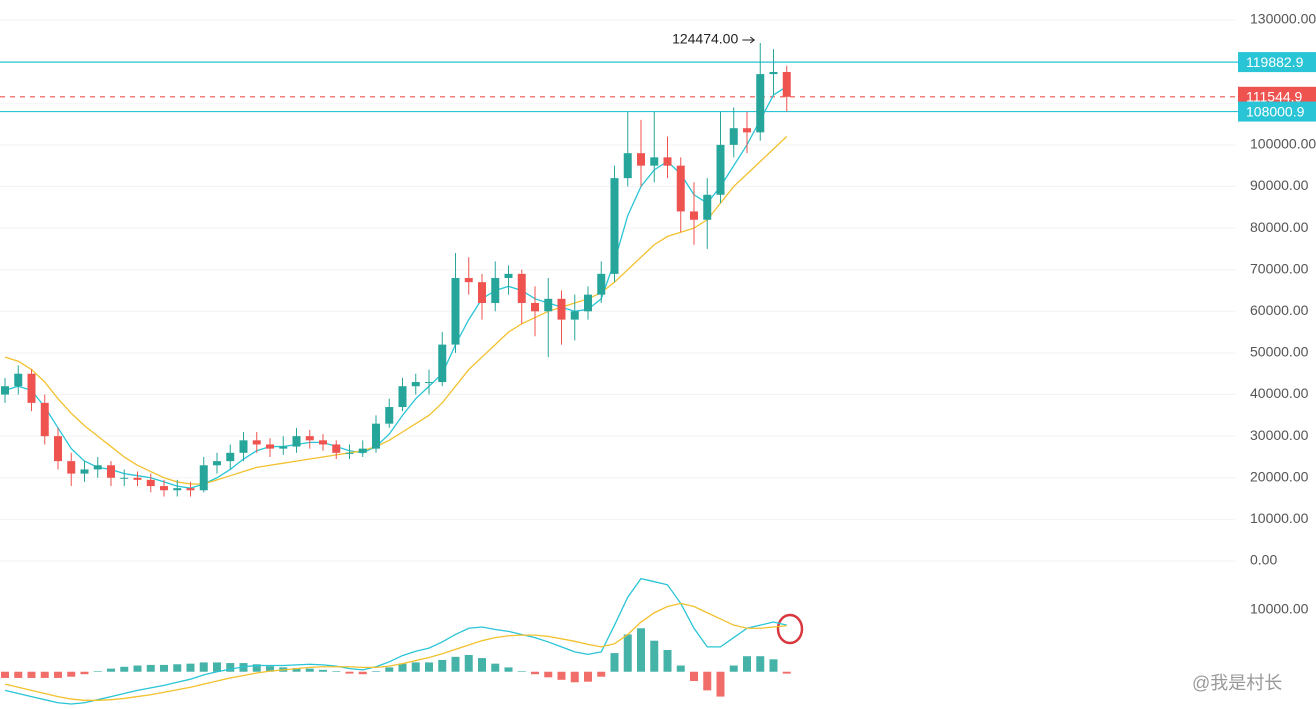  What do you see at coordinates (1279, 393) in the screenshot?
I see `y-tick-label: 40000.00` at bounding box center [1279, 393].